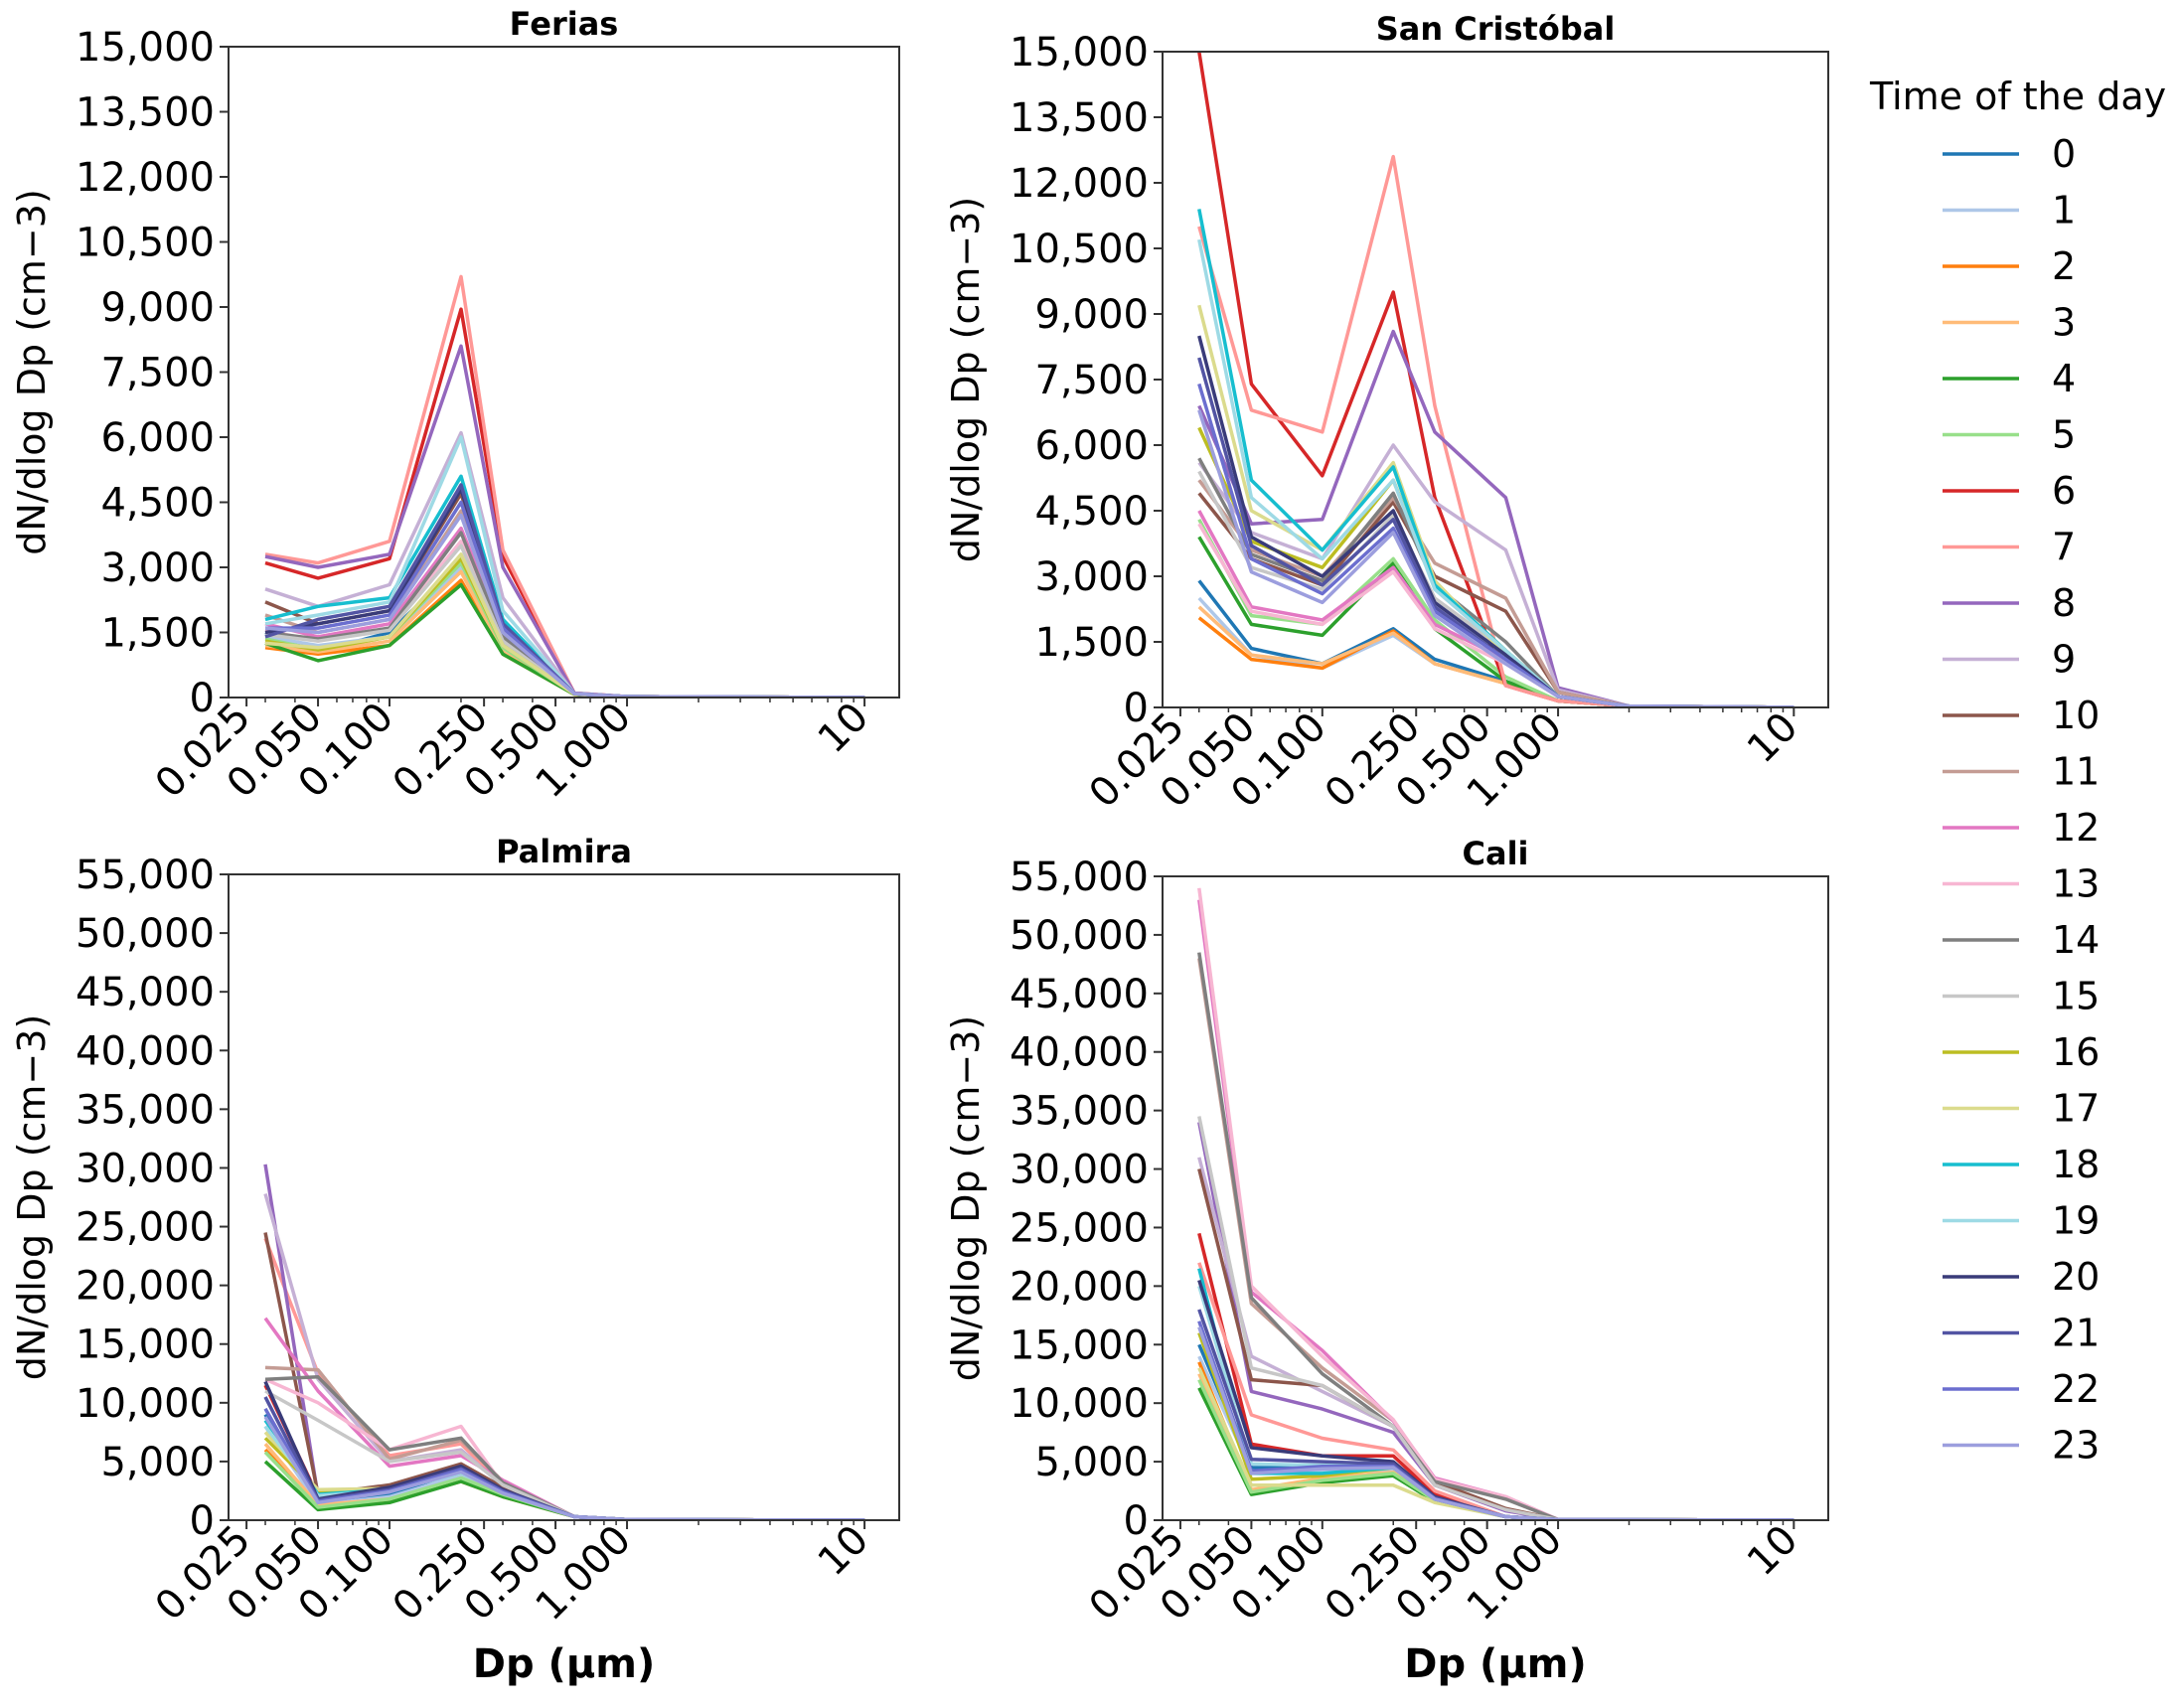 This screenshot has width=2182, height=1708. Describe the element at coordinates (145, 1404) in the screenshot. I see `y-tick-label: 10,000` at that location.